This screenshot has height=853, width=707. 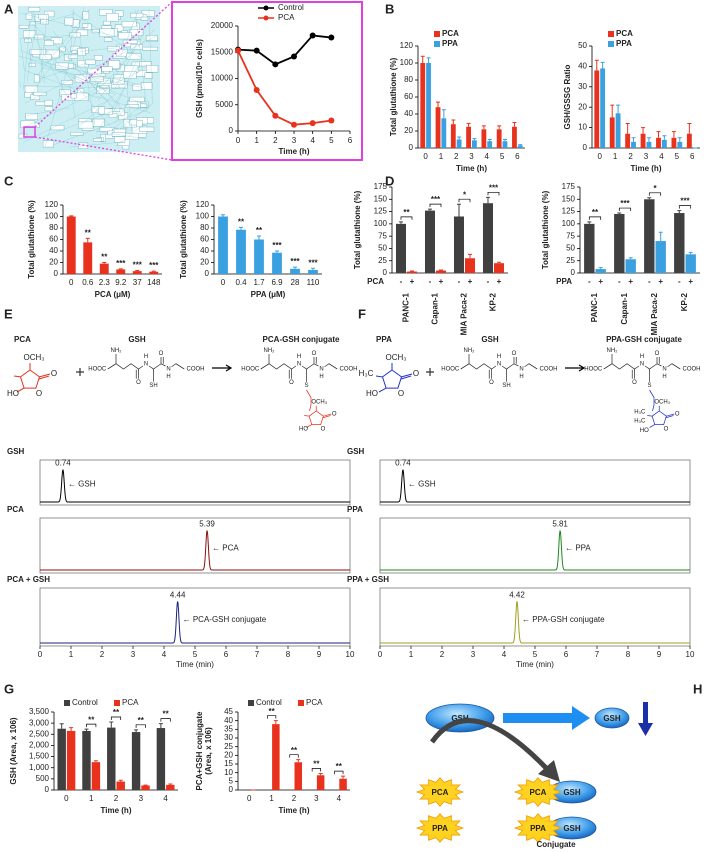 What do you see at coordinates (465, 194) in the screenshot?
I see `significance-label: *` at bounding box center [465, 194].